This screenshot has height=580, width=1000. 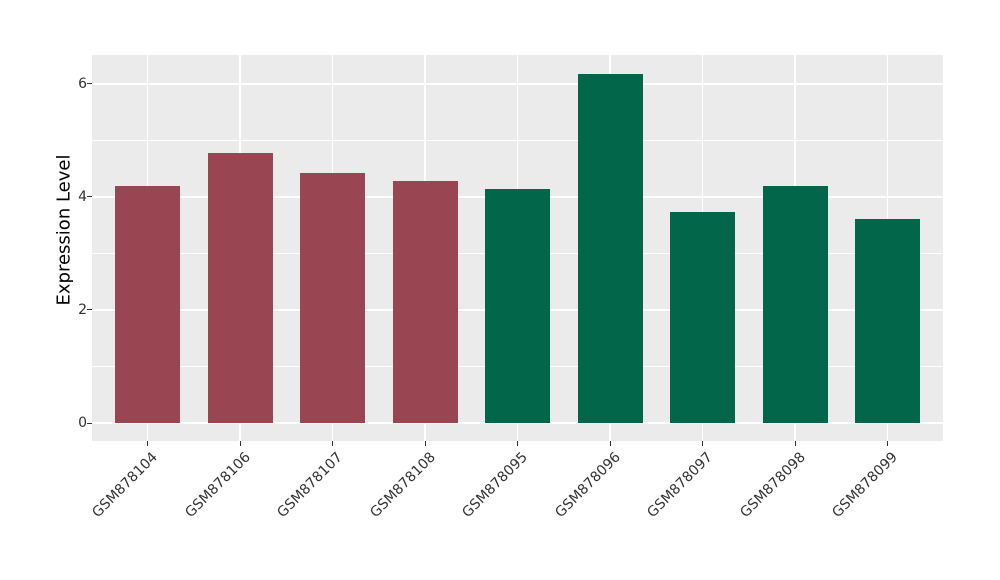 What do you see at coordinates (425, 301) in the screenshot?
I see `bar-GSM878108` at bounding box center [425, 301].